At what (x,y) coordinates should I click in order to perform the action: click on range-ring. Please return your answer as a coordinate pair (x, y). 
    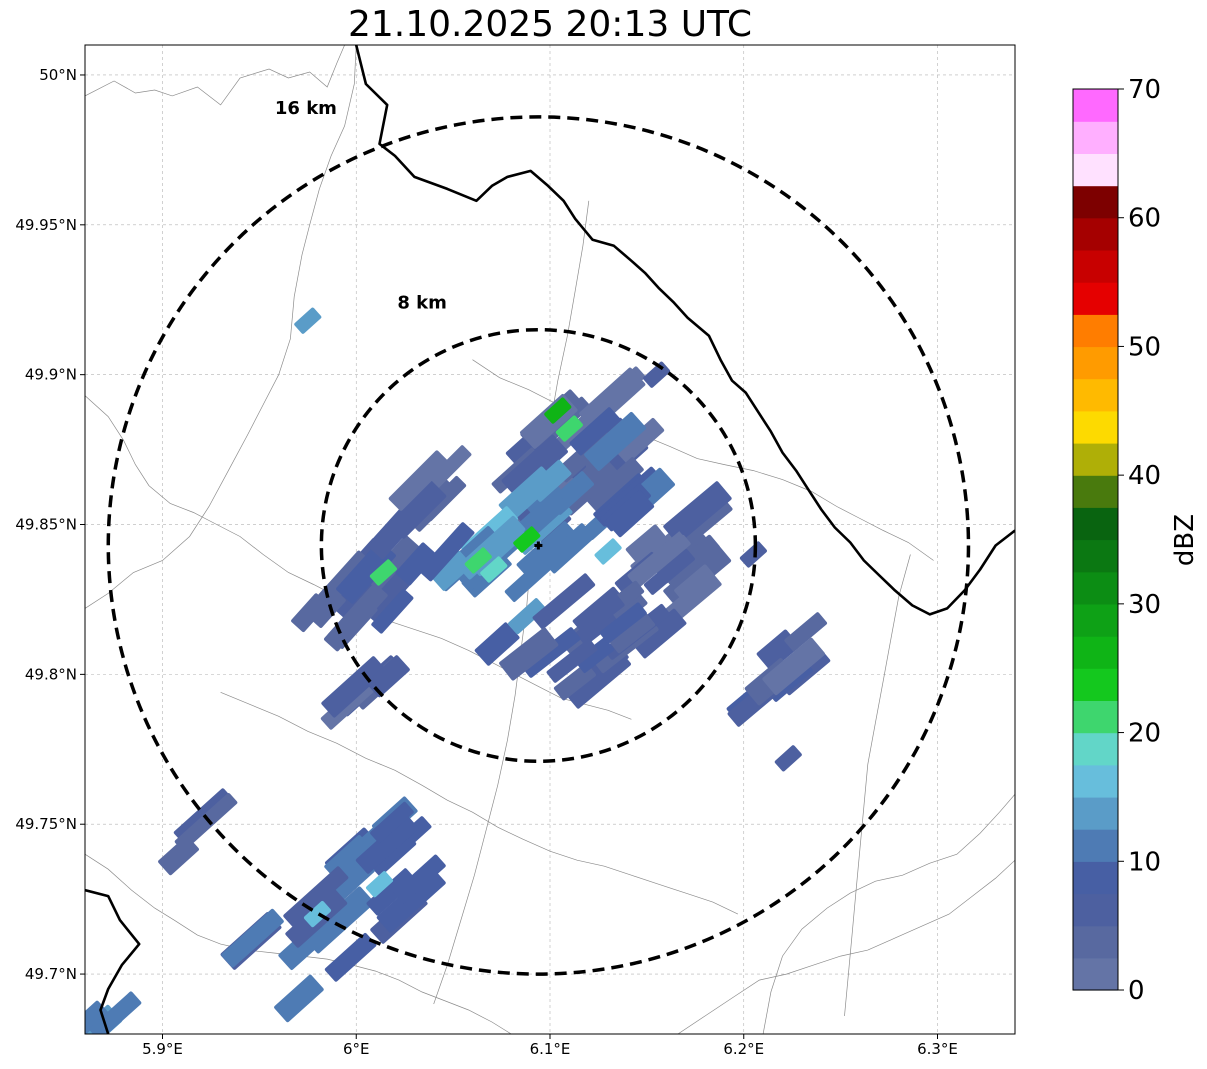
    Looking at the image, I should click on (538, 545).